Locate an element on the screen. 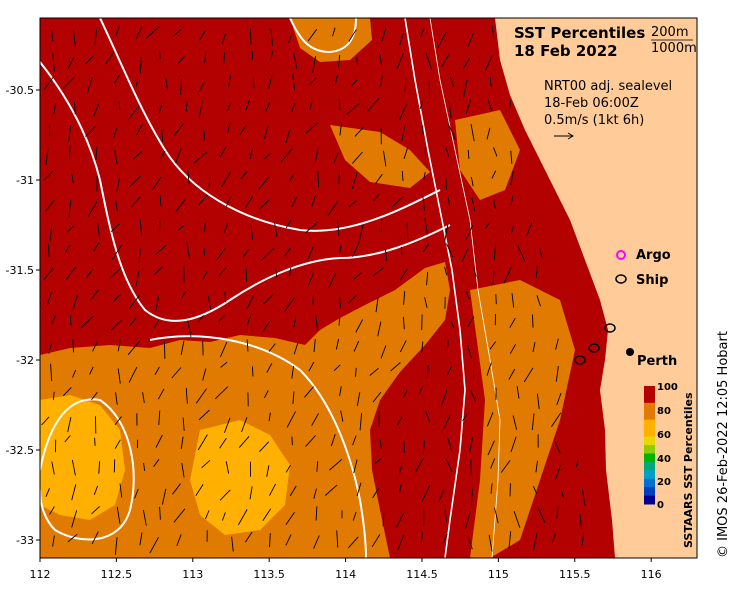  x-tick-label: 113.5 is located at coordinates (269, 574).